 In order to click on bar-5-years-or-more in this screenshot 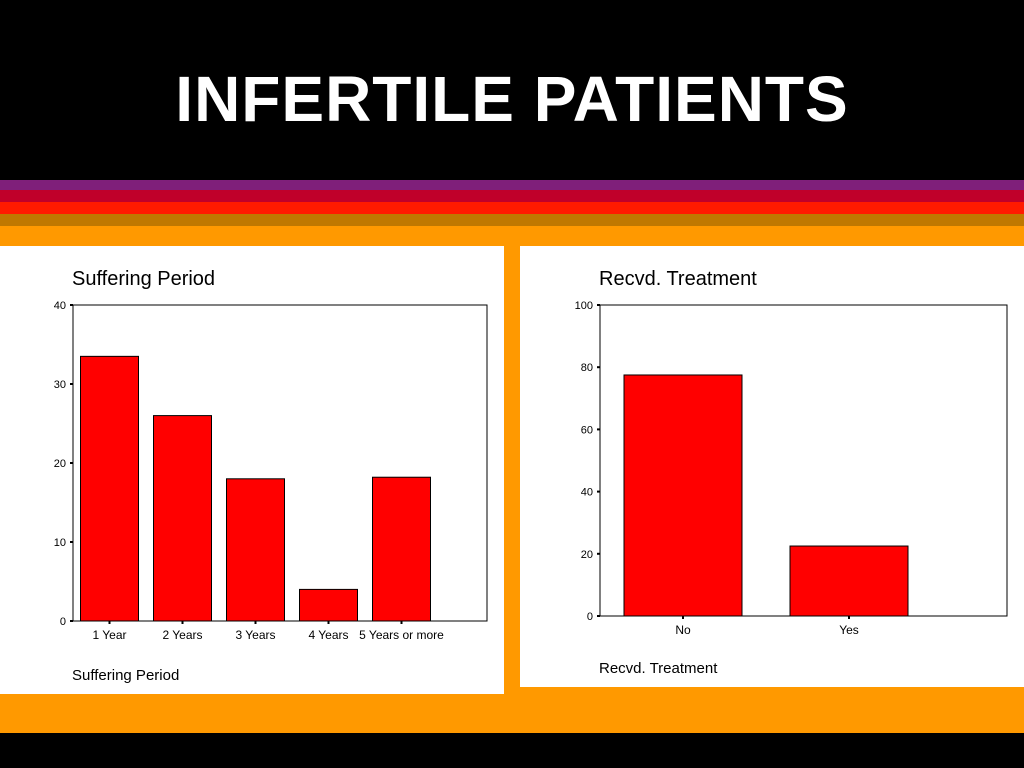, I will do `click(401, 549)`.